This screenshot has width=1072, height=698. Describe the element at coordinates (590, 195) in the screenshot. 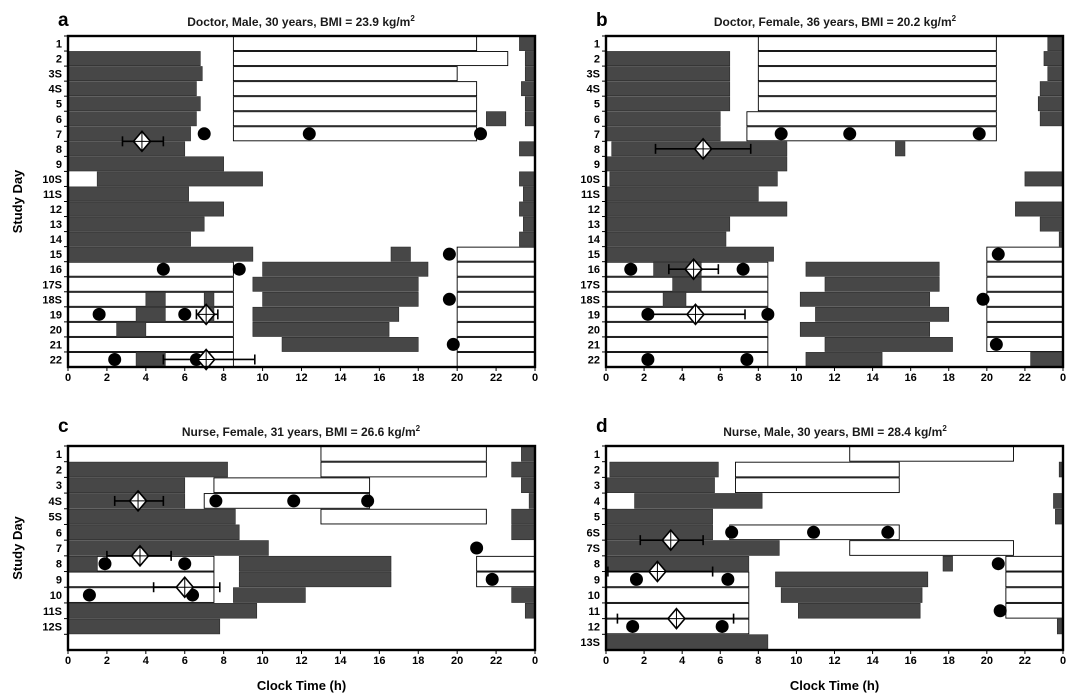

I see `y-tick-label: 11S` at that location.